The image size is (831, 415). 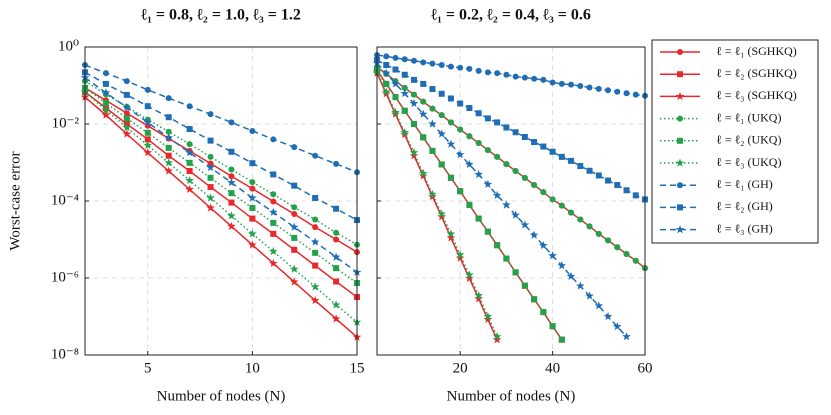 I want to click on legend-label: ℓ = ℓ₁ (GH), so click(x=744, y=184).